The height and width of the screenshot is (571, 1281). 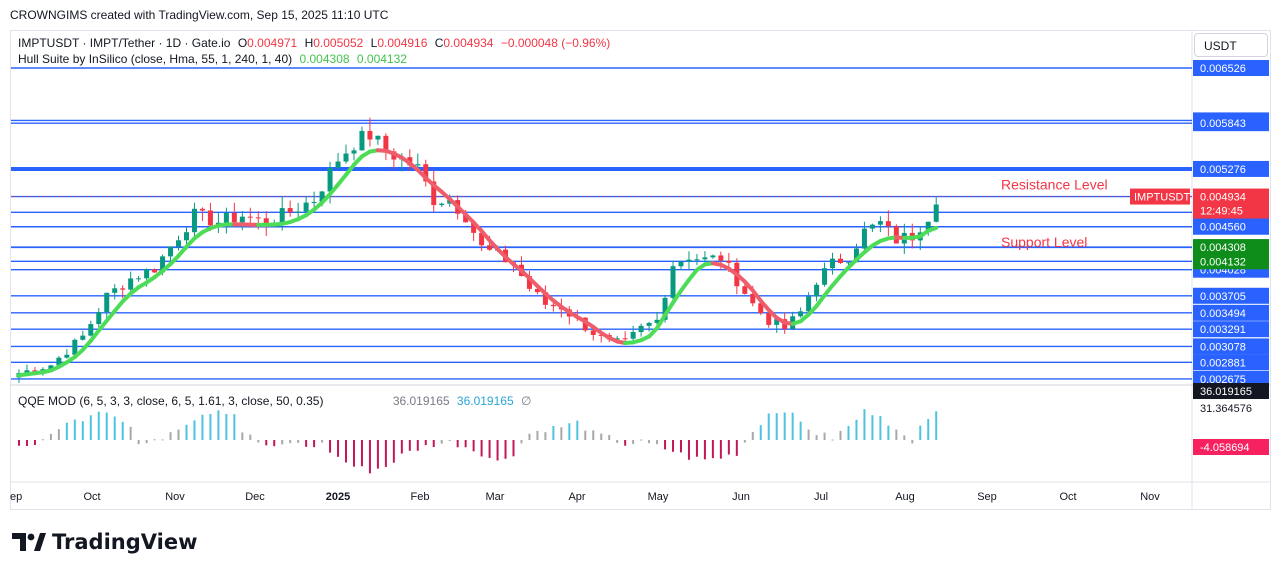 What do you see at coordinates (1223, 170) in the screenshot?
I see `price-axis-label: 0.005276` at bounding box center [1223, 170].